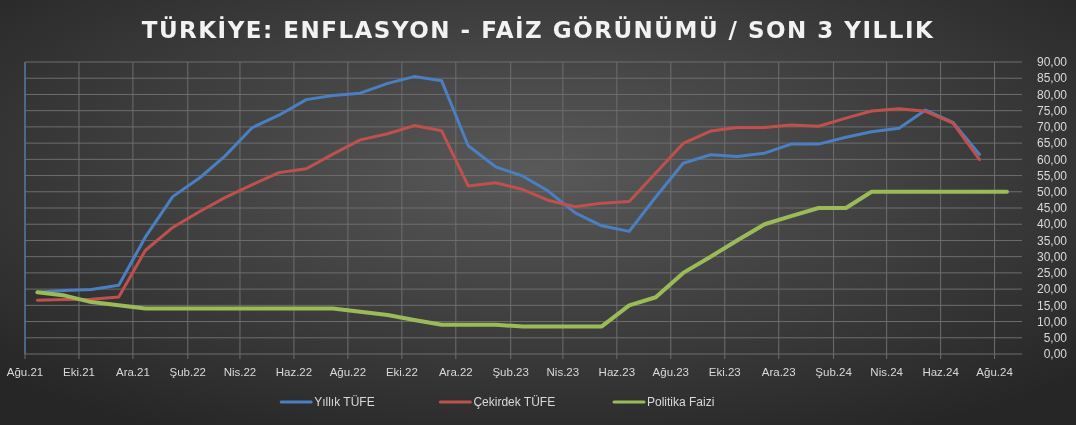  What do you see at coordinates (671, 372) in the screenshot?
I see `x-tick-label: Ağu.23` at bounding box center [671, 372].